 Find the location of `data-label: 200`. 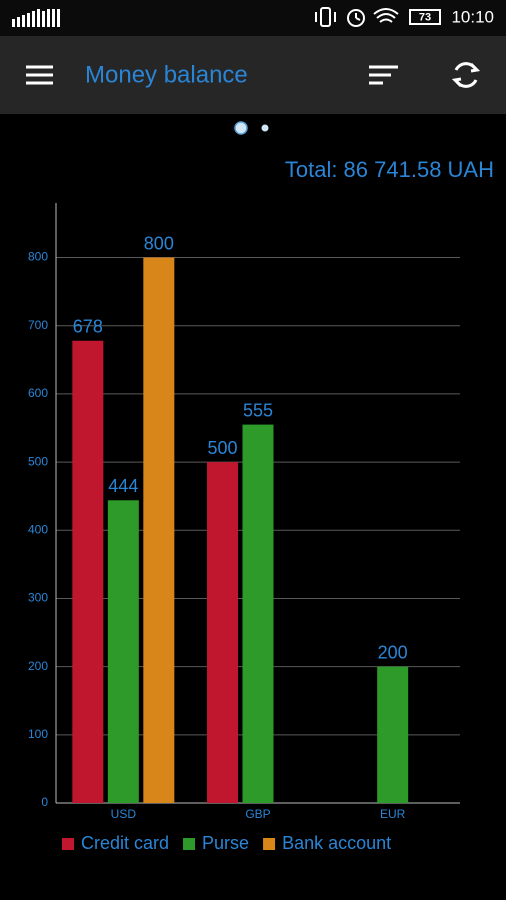

data-label: 200 is located at coordinates (393, 652).